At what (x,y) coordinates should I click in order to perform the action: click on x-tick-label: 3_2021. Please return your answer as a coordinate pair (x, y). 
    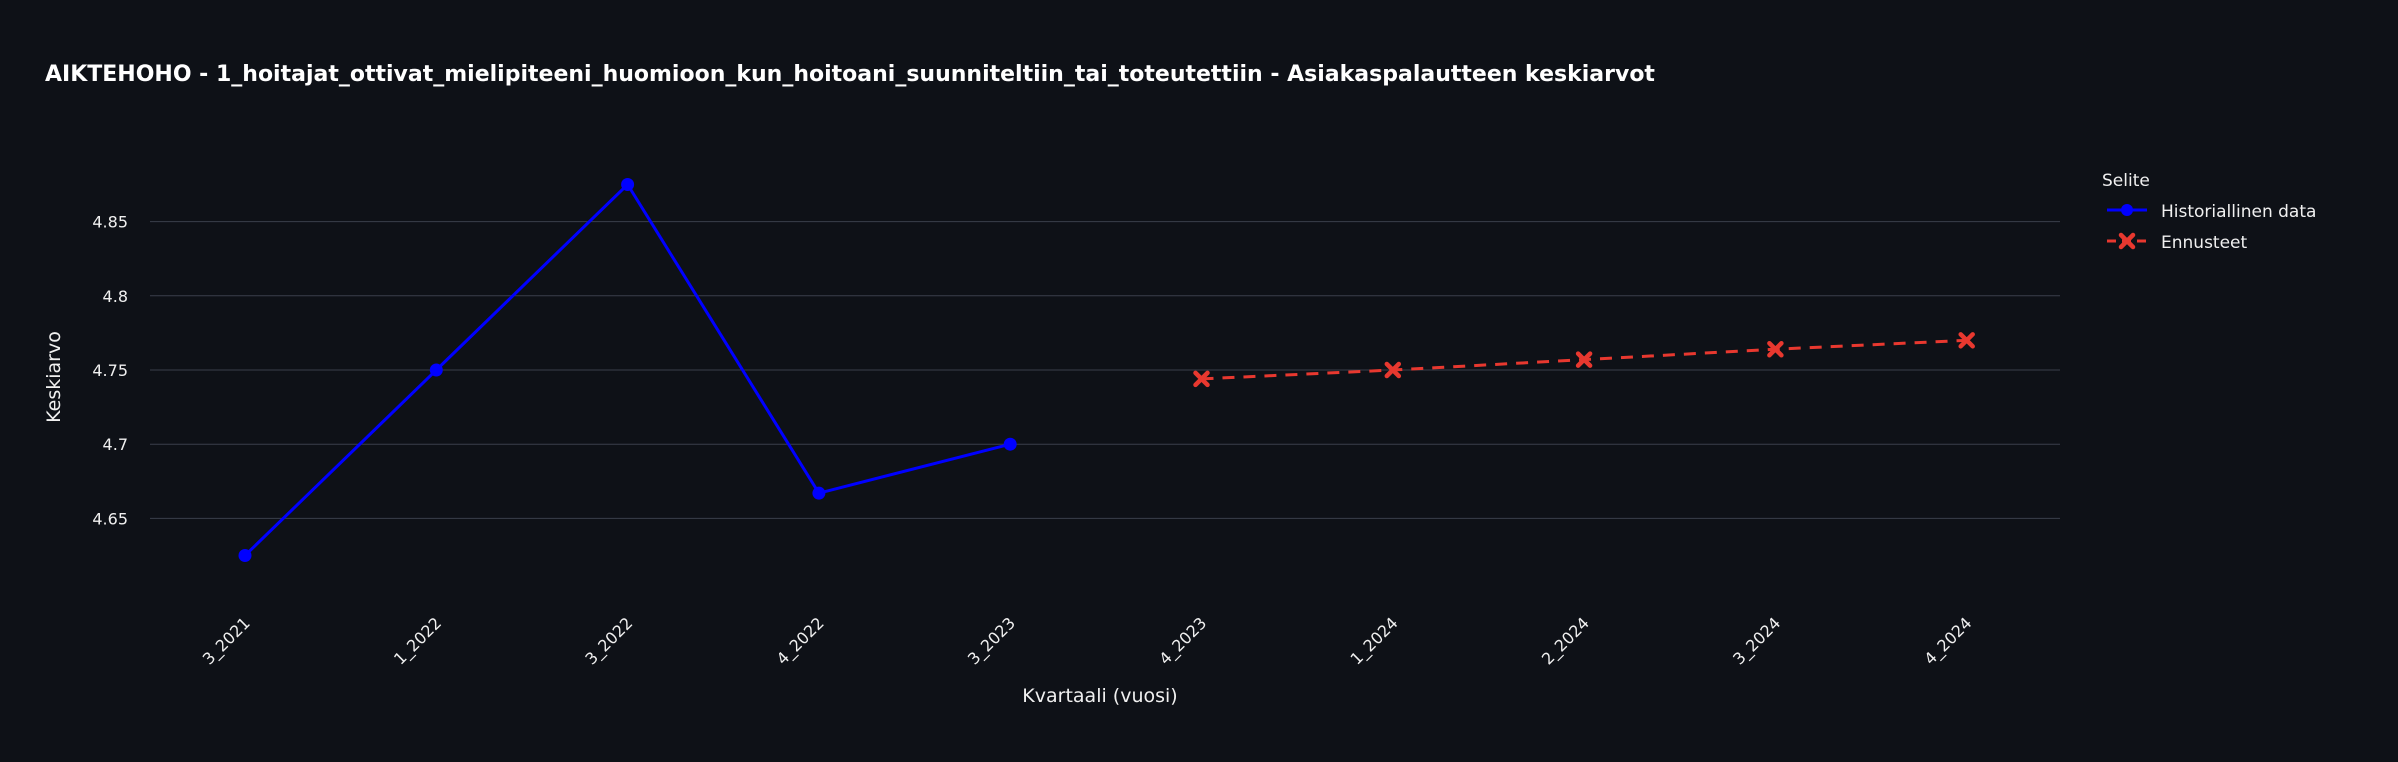
    Looking at the image, I should click on (227, 641).